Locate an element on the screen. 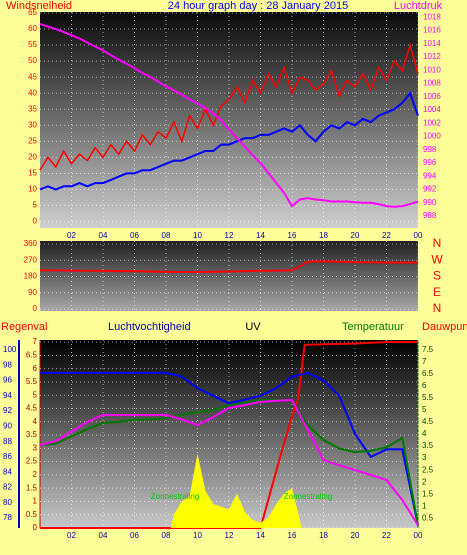 The image size is (467, 555). y-tick-label: 10 is located at coordinates (32, 189).